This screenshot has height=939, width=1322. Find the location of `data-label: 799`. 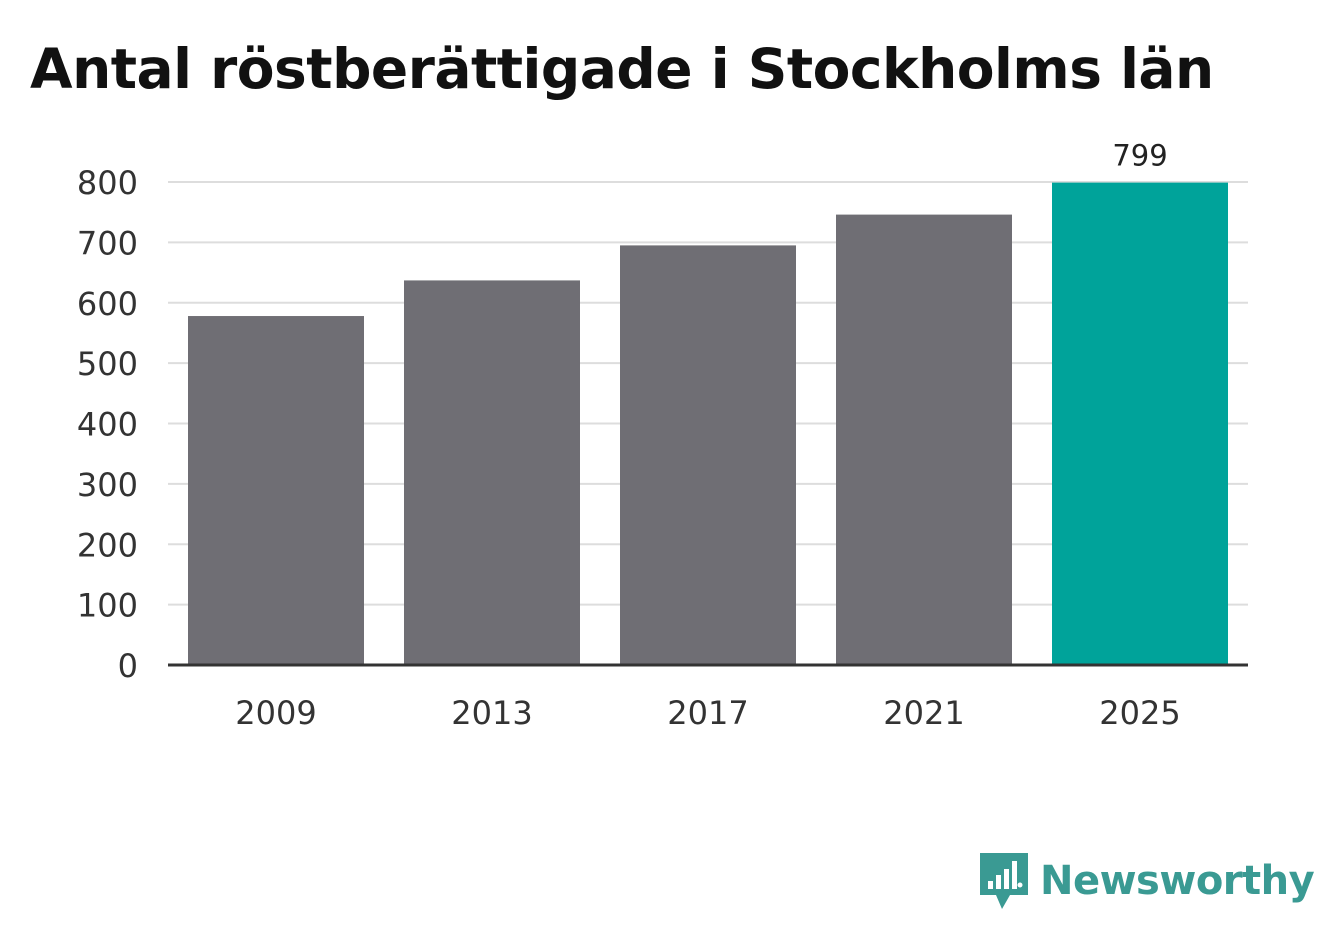

data-label: 799 is located at coordinates (1139, 156).